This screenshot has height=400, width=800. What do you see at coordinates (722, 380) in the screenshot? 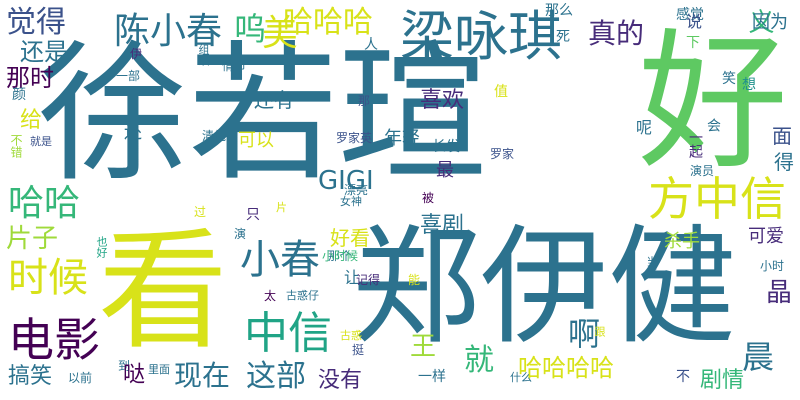
I see `word-ju-qing: 剧情` at bounding box center [722, 380].